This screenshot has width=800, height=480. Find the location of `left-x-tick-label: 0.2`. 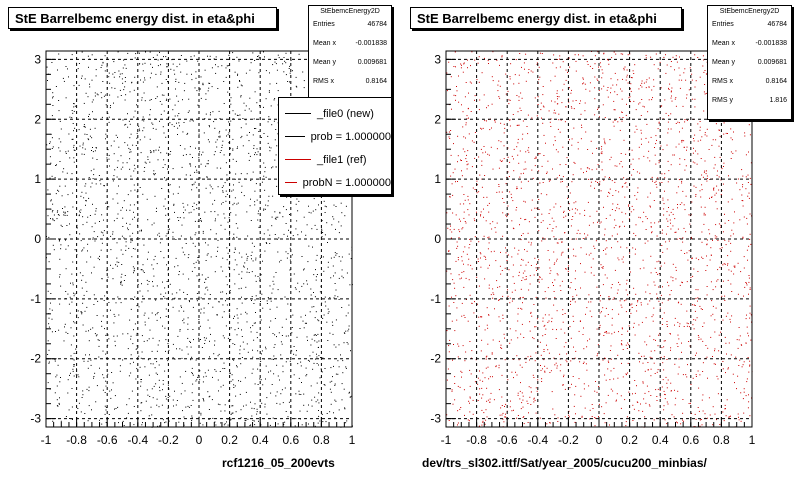

left-x-tick-label: 0.2 is located at coordinates (229, 440).